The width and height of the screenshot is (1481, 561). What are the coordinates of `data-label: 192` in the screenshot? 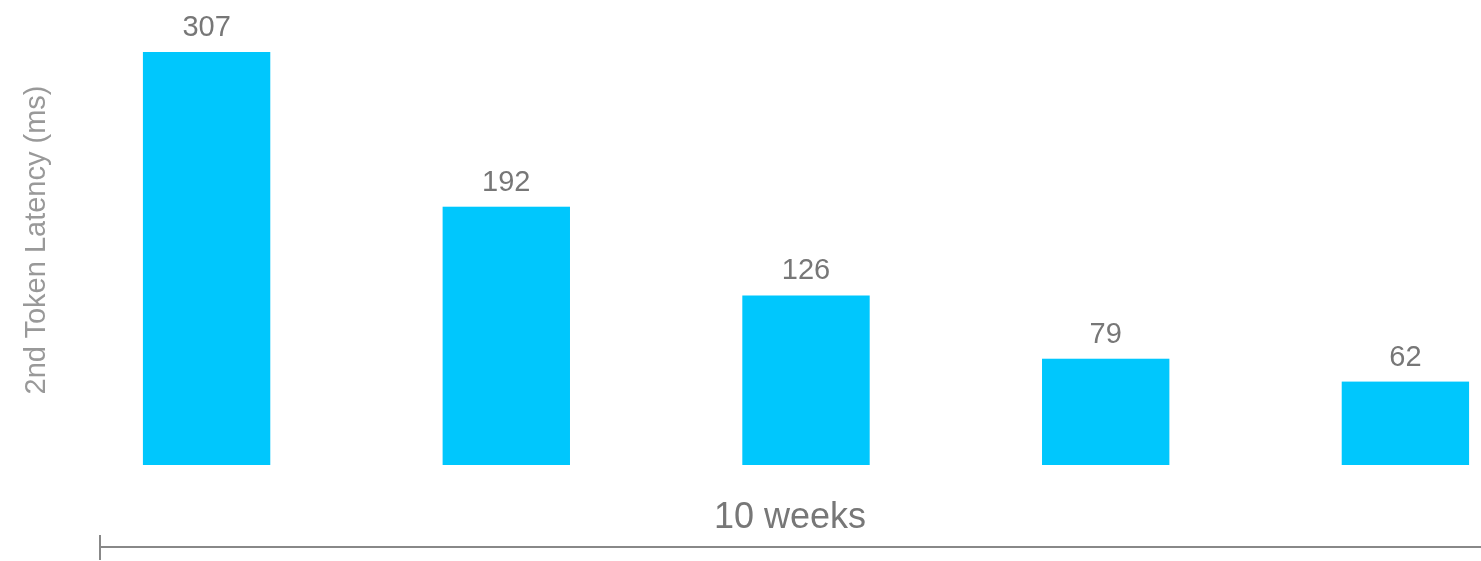 It's located at (506, 180).